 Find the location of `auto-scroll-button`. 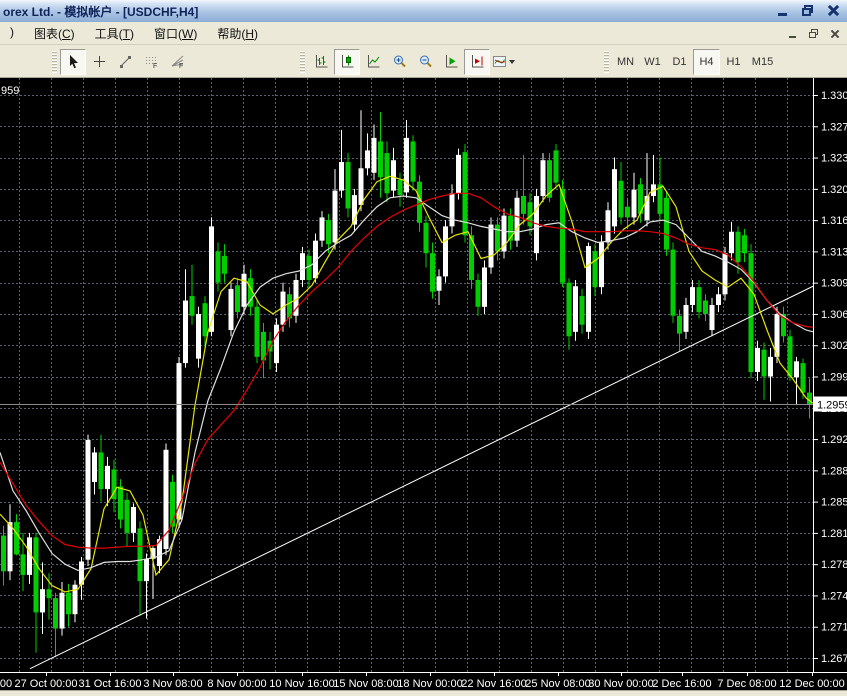

auto-scroll-button is located at coordinates (451, 62).